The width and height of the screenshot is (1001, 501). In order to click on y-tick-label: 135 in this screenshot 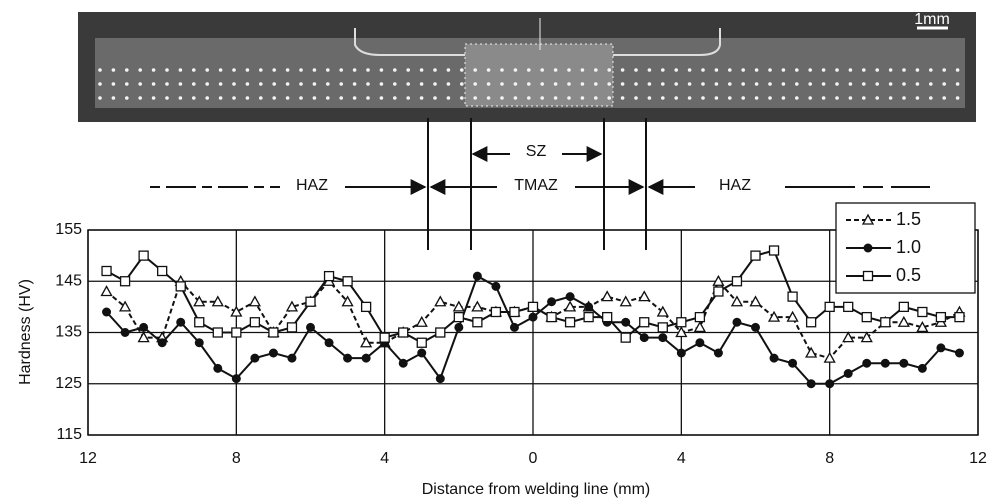, I will do `click(68, 332)`.